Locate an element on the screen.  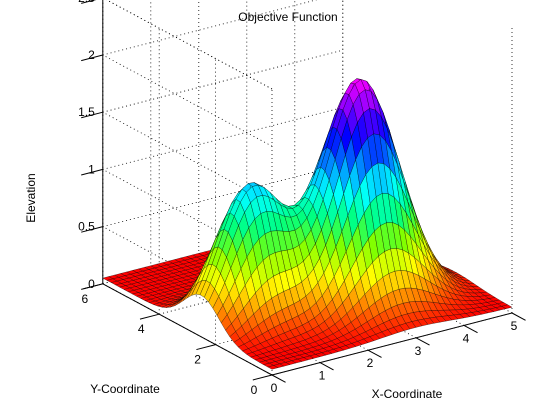
y-tick-label: 6 is located at coordinates (84, 299).